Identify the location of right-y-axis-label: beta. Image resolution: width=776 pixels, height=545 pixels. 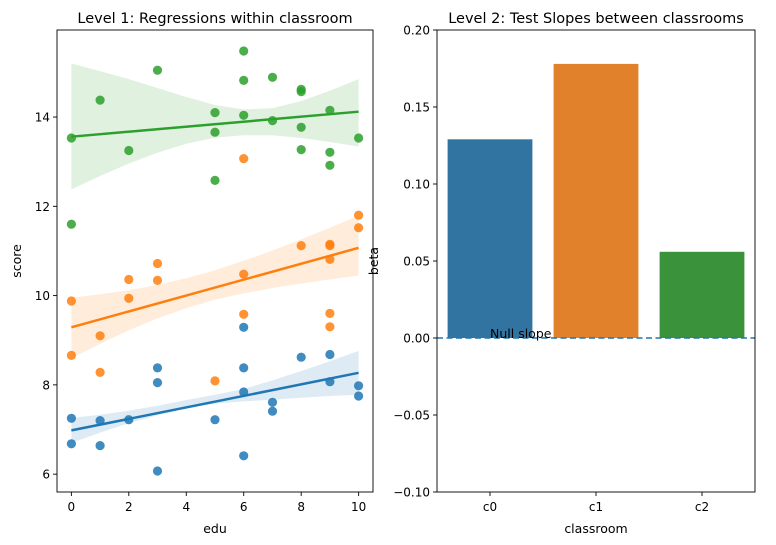
(373, 261).